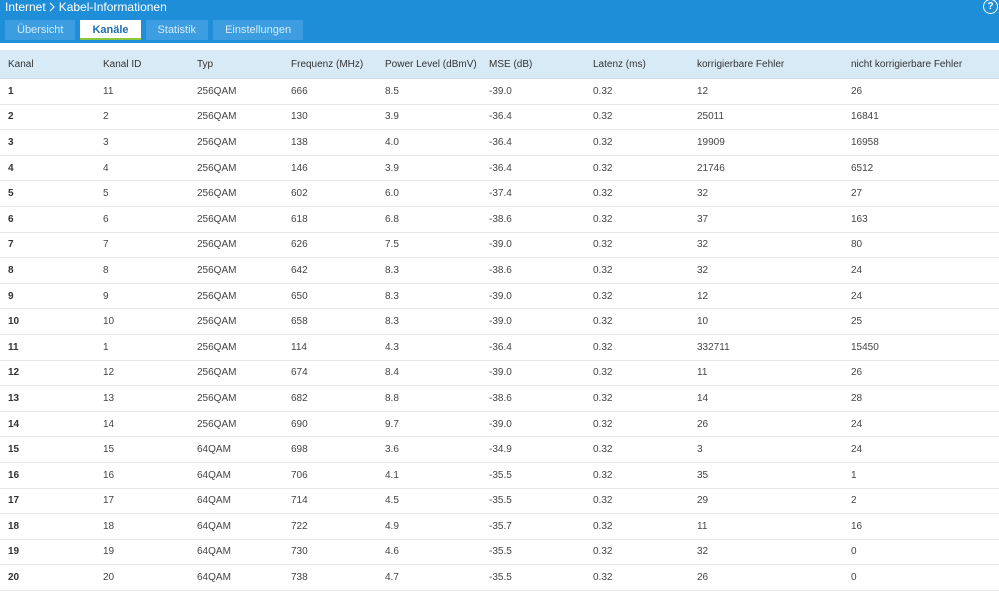  Describe the element at coordinates (47, 296) in the screenshot. I see `table-cell: 9` at that location.